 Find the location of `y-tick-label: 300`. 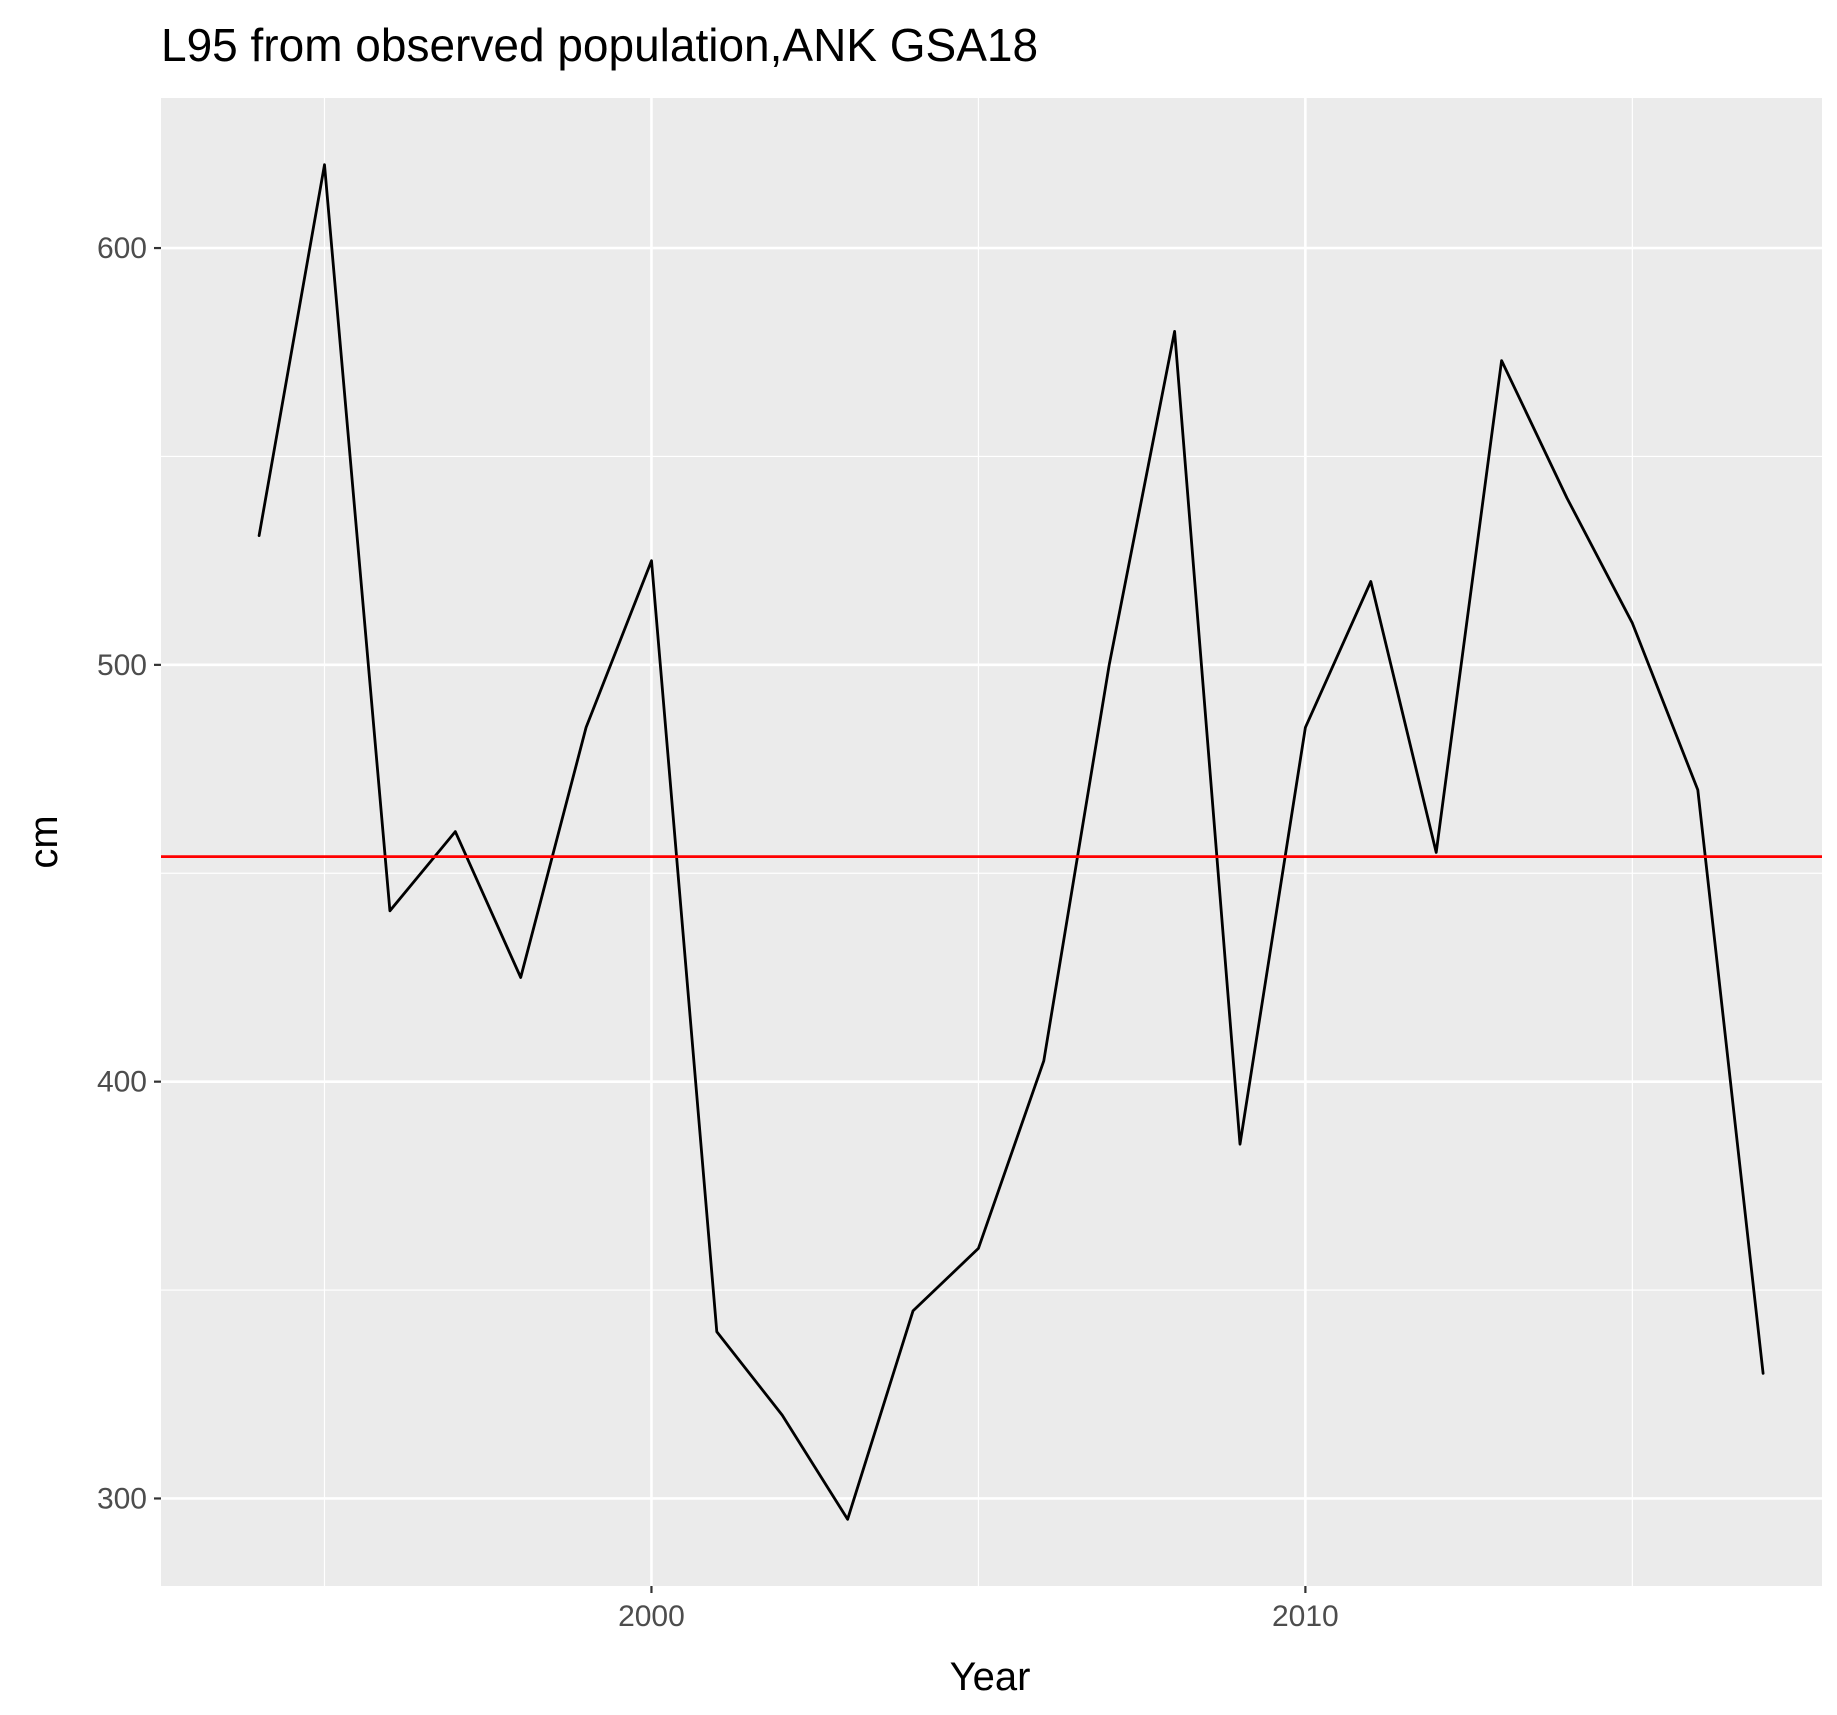

y-tick-label: 300 is located at coordinates (122, 1498).